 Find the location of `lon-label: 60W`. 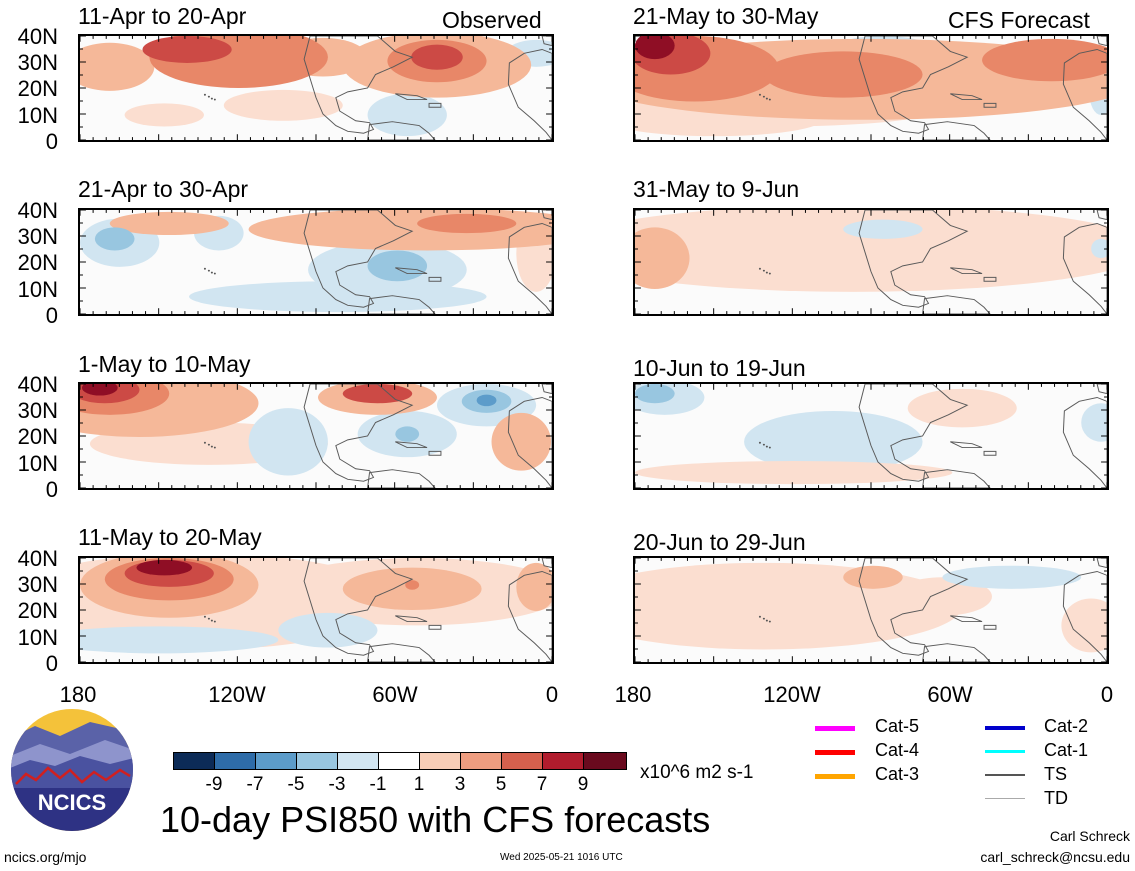

lon-label: 60W is located at coordinates (950, 694).